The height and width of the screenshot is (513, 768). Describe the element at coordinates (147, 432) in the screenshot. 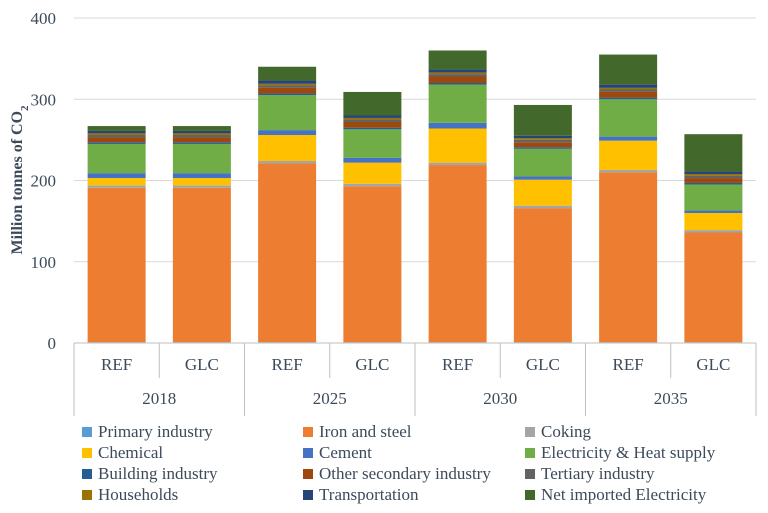

I see `legend-item: Primary industry` at that location.